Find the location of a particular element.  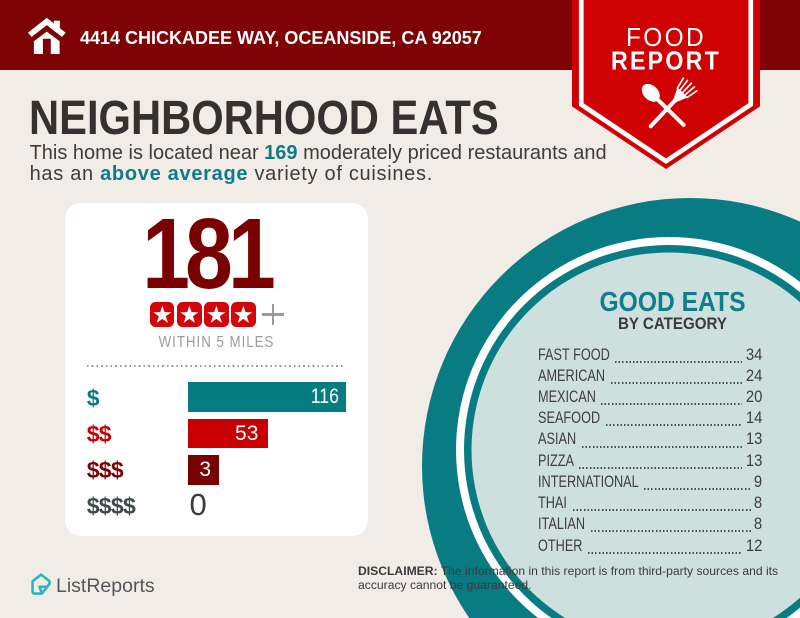

svg-text: REPORT is located at coordinates (666, 61).